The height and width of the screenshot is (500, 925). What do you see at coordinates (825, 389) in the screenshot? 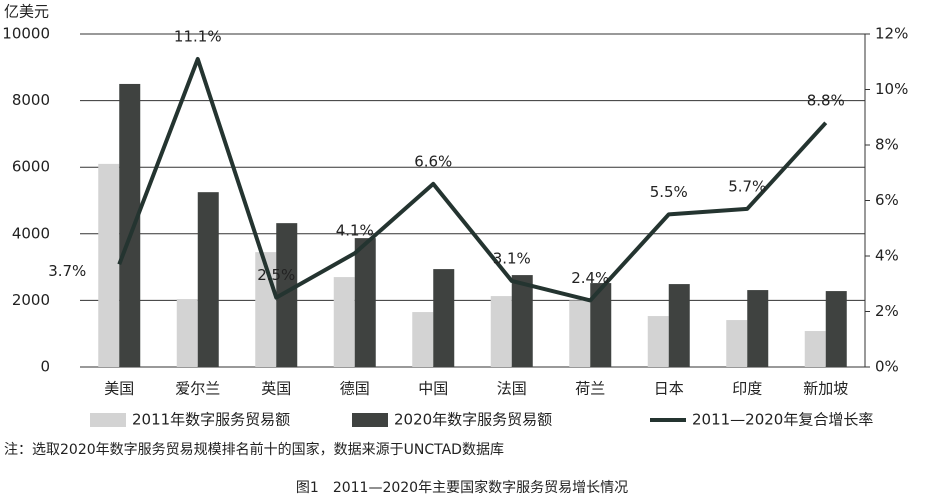
I see `x-tick-label: 新加坡` at bounding box center [825, 389].